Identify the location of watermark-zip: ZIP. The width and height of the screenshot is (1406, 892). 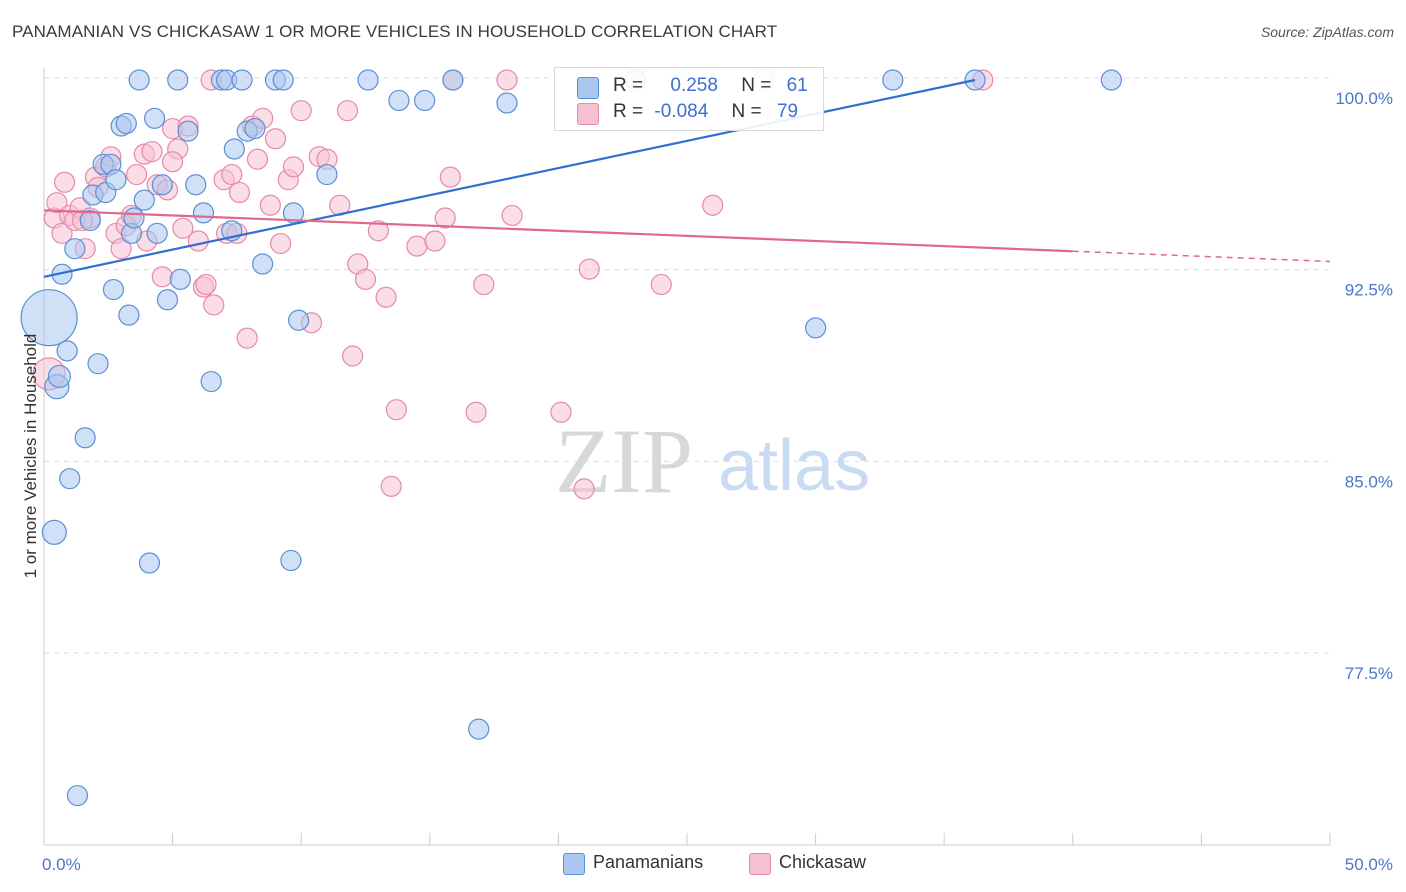
(624, 461).